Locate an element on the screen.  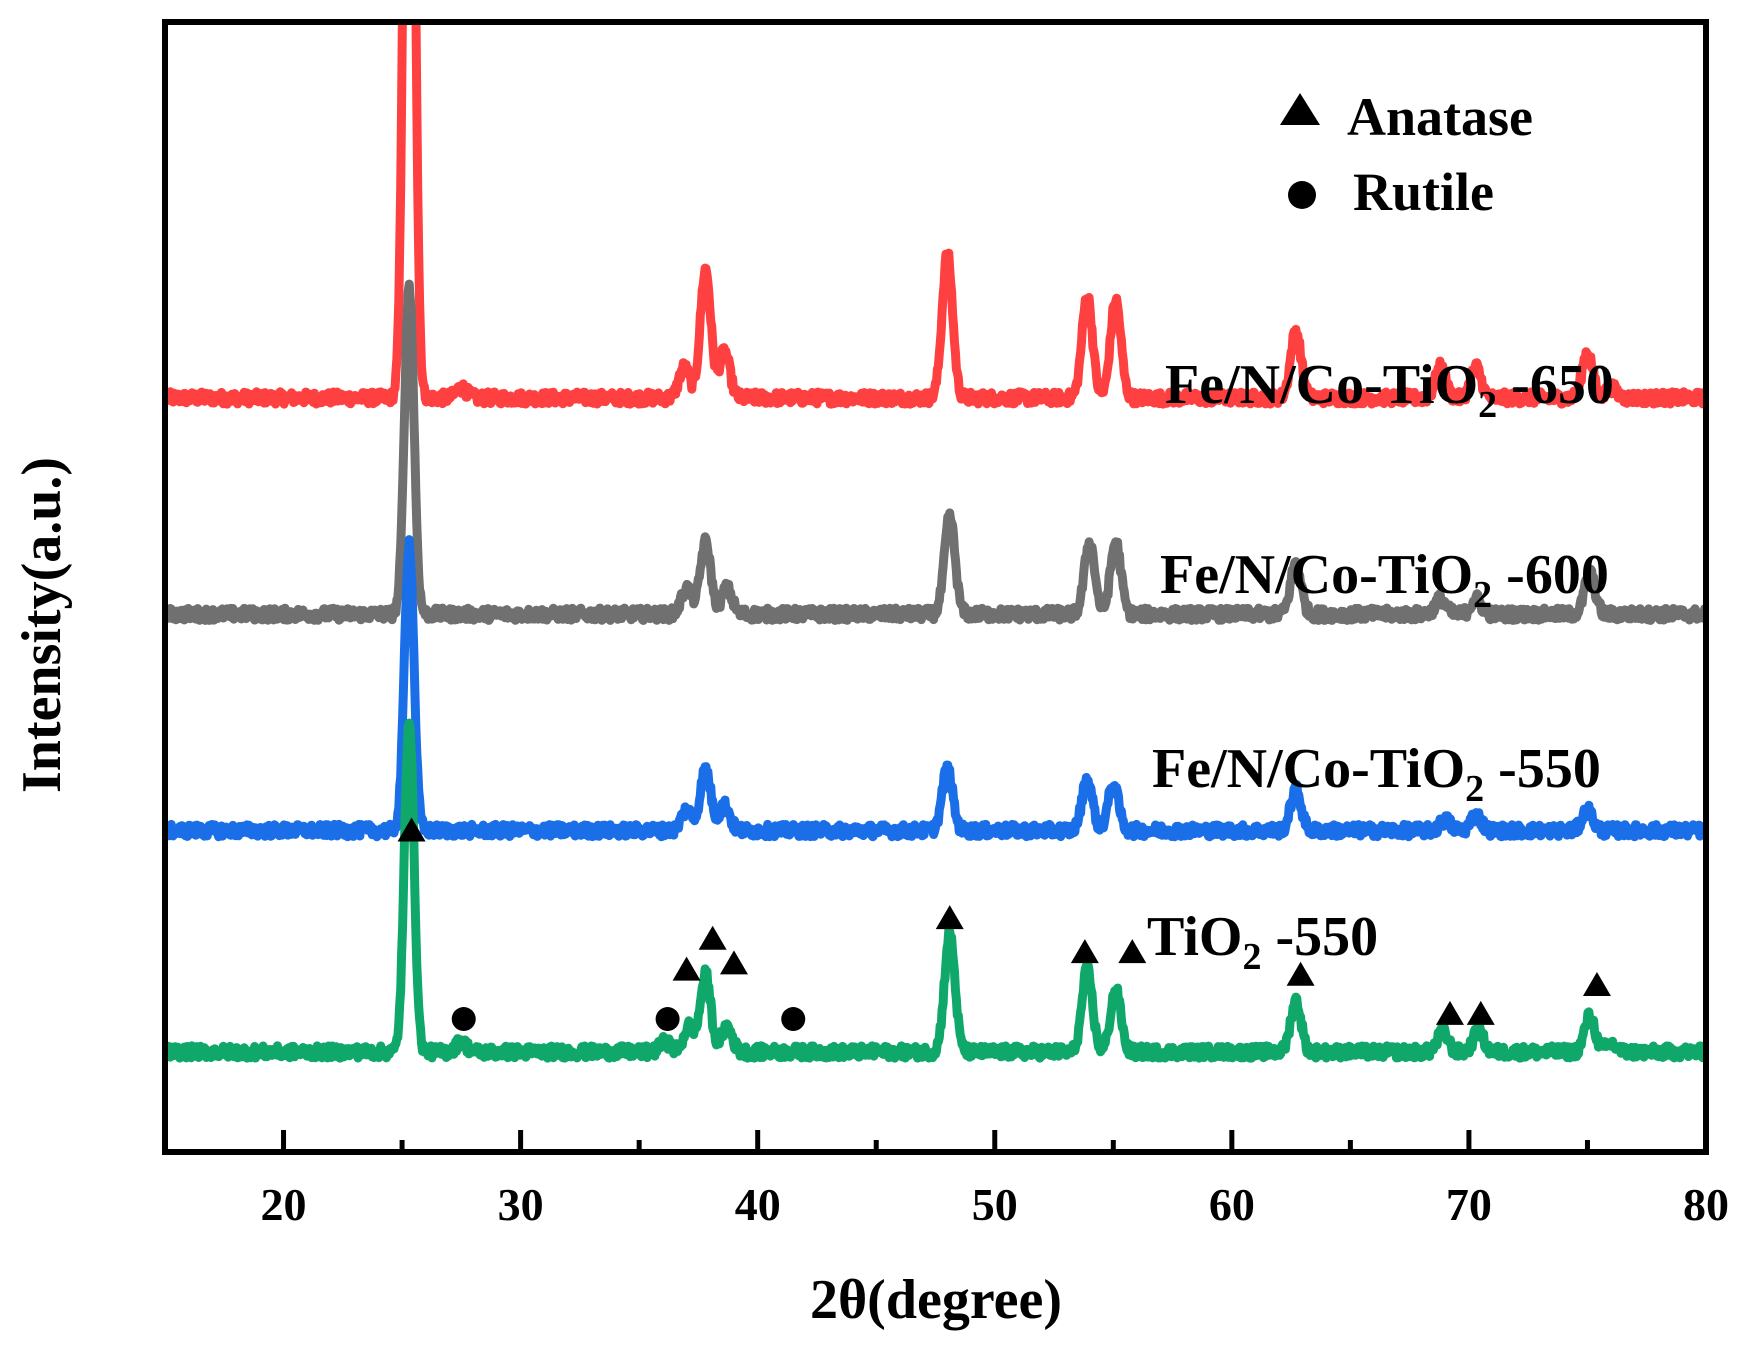
x-tick-label: 50 is located at coordinates (995, 1204).